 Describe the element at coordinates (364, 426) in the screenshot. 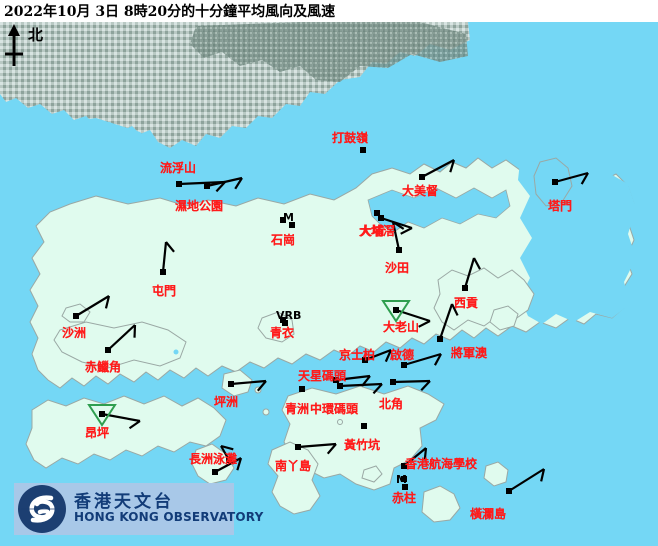

I see `station-dot-wong-chuk-hang` at that location.